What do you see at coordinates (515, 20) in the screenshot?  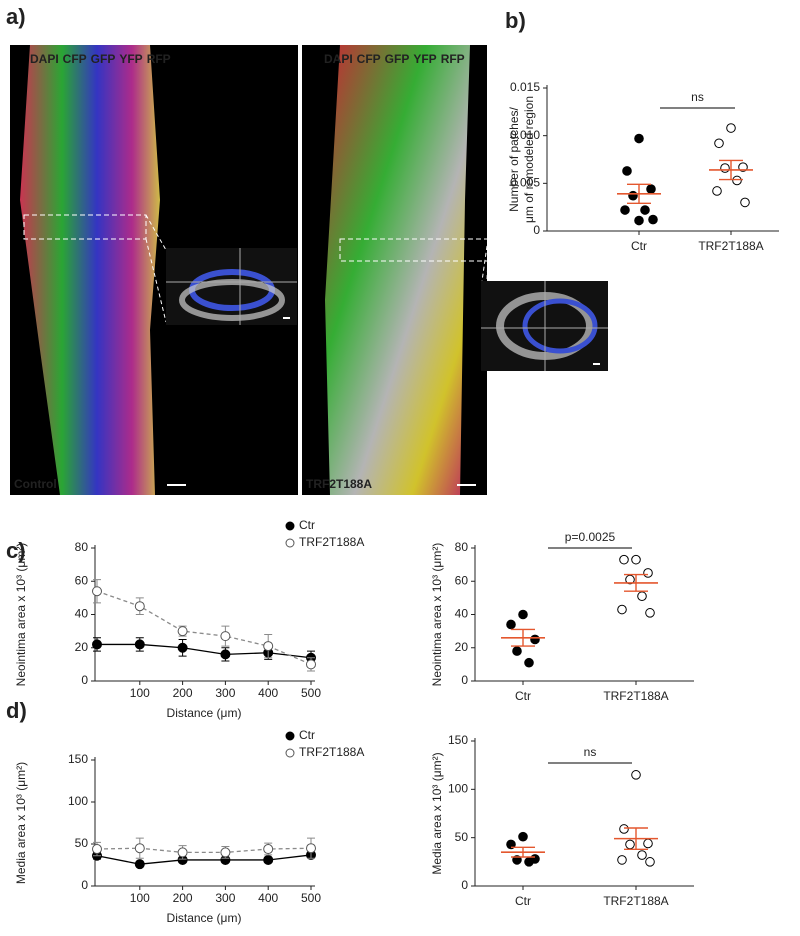 I see `panel-label: b)` at bounding box center [515, 20].